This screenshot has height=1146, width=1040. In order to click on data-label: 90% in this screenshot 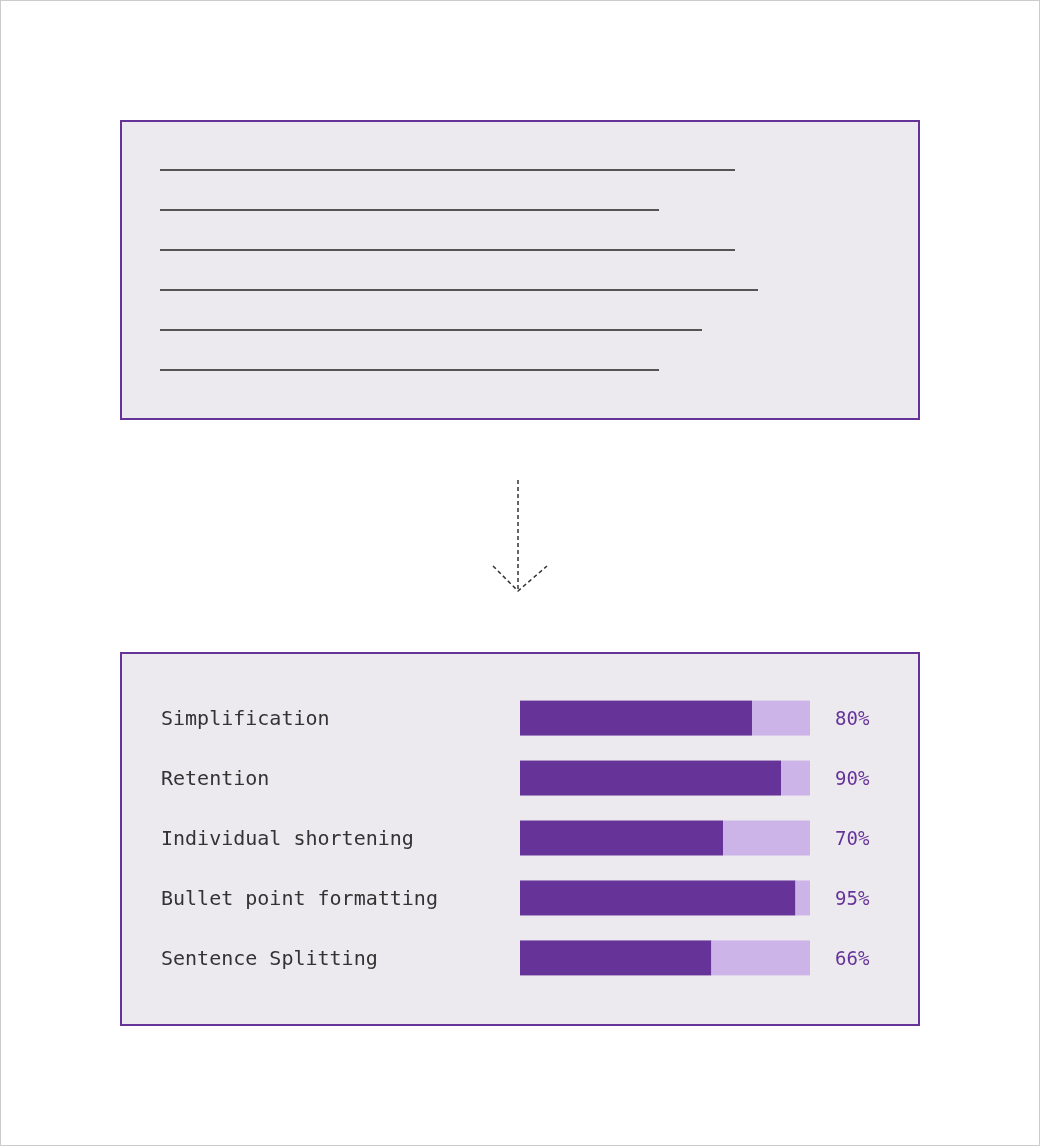, I will do `click(852, 777)`.